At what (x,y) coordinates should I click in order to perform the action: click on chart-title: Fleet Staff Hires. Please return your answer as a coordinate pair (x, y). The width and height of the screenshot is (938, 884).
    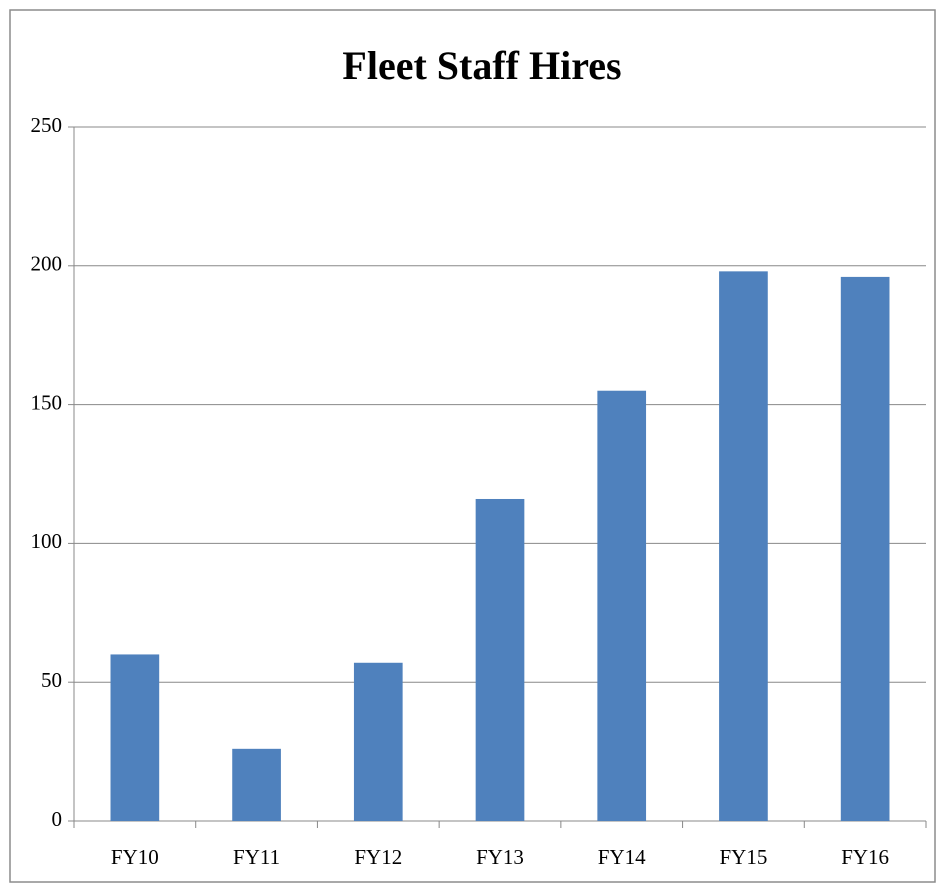
    Looking at the image, I should click on (481, 65).